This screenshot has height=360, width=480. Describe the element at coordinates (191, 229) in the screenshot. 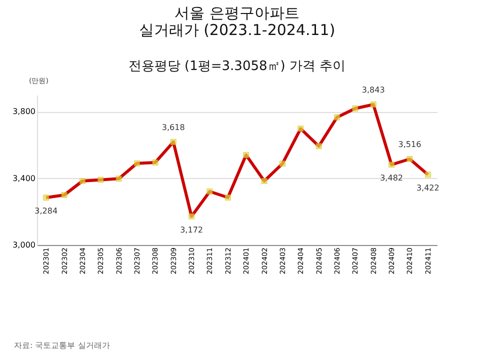

I see `data-label: 3,172` at that location.